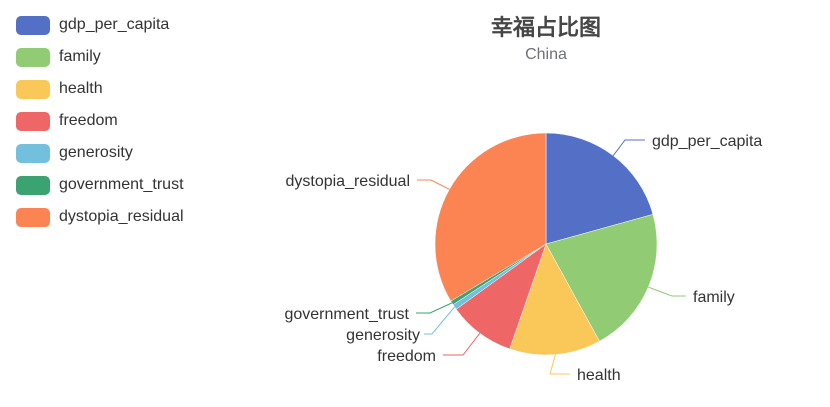 This screenshot has height=407, width=830. Describe the element at coordinates (114, 24) in the screenshot. I see `legend-label: gdp_per_capita` at that location.